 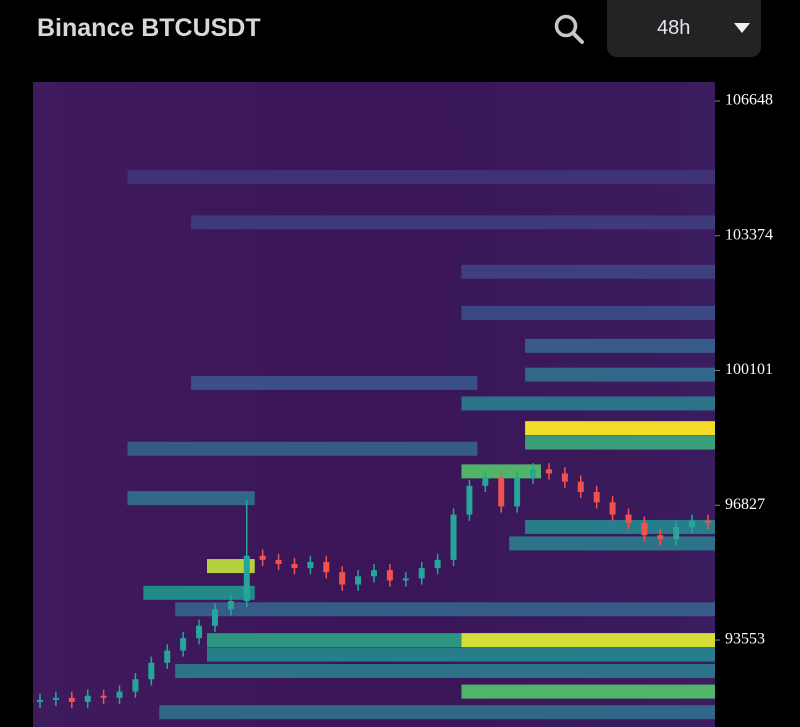 What do you see at coordinates (149, 28) in the screenshot?
I see `title: Binance BTCUSDT` at bounding box center [149, 28].